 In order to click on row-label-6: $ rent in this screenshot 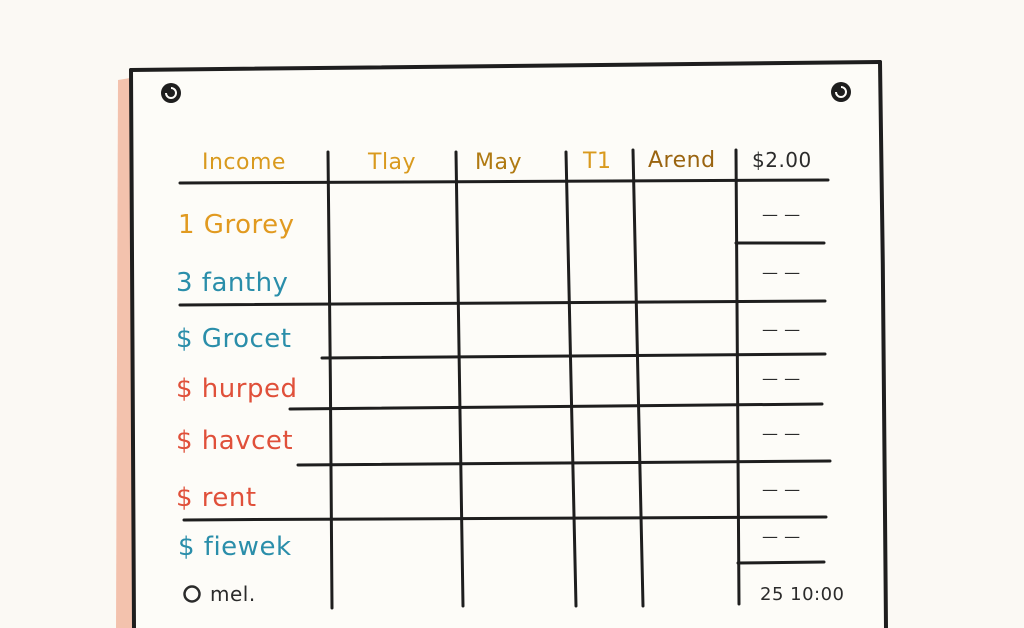, I will do `click(216, 498)`.